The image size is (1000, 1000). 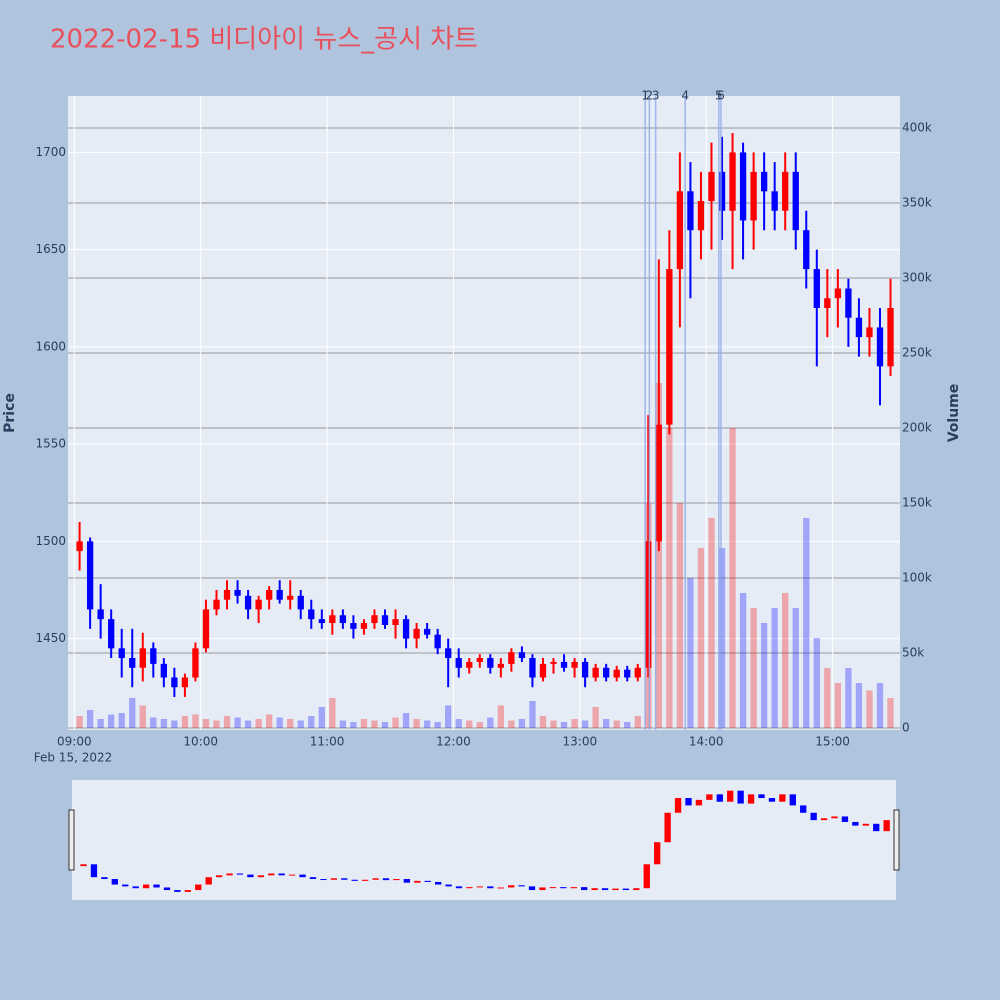 I want to click on y2-tick-label: 300k, so click(x=917, y=277).